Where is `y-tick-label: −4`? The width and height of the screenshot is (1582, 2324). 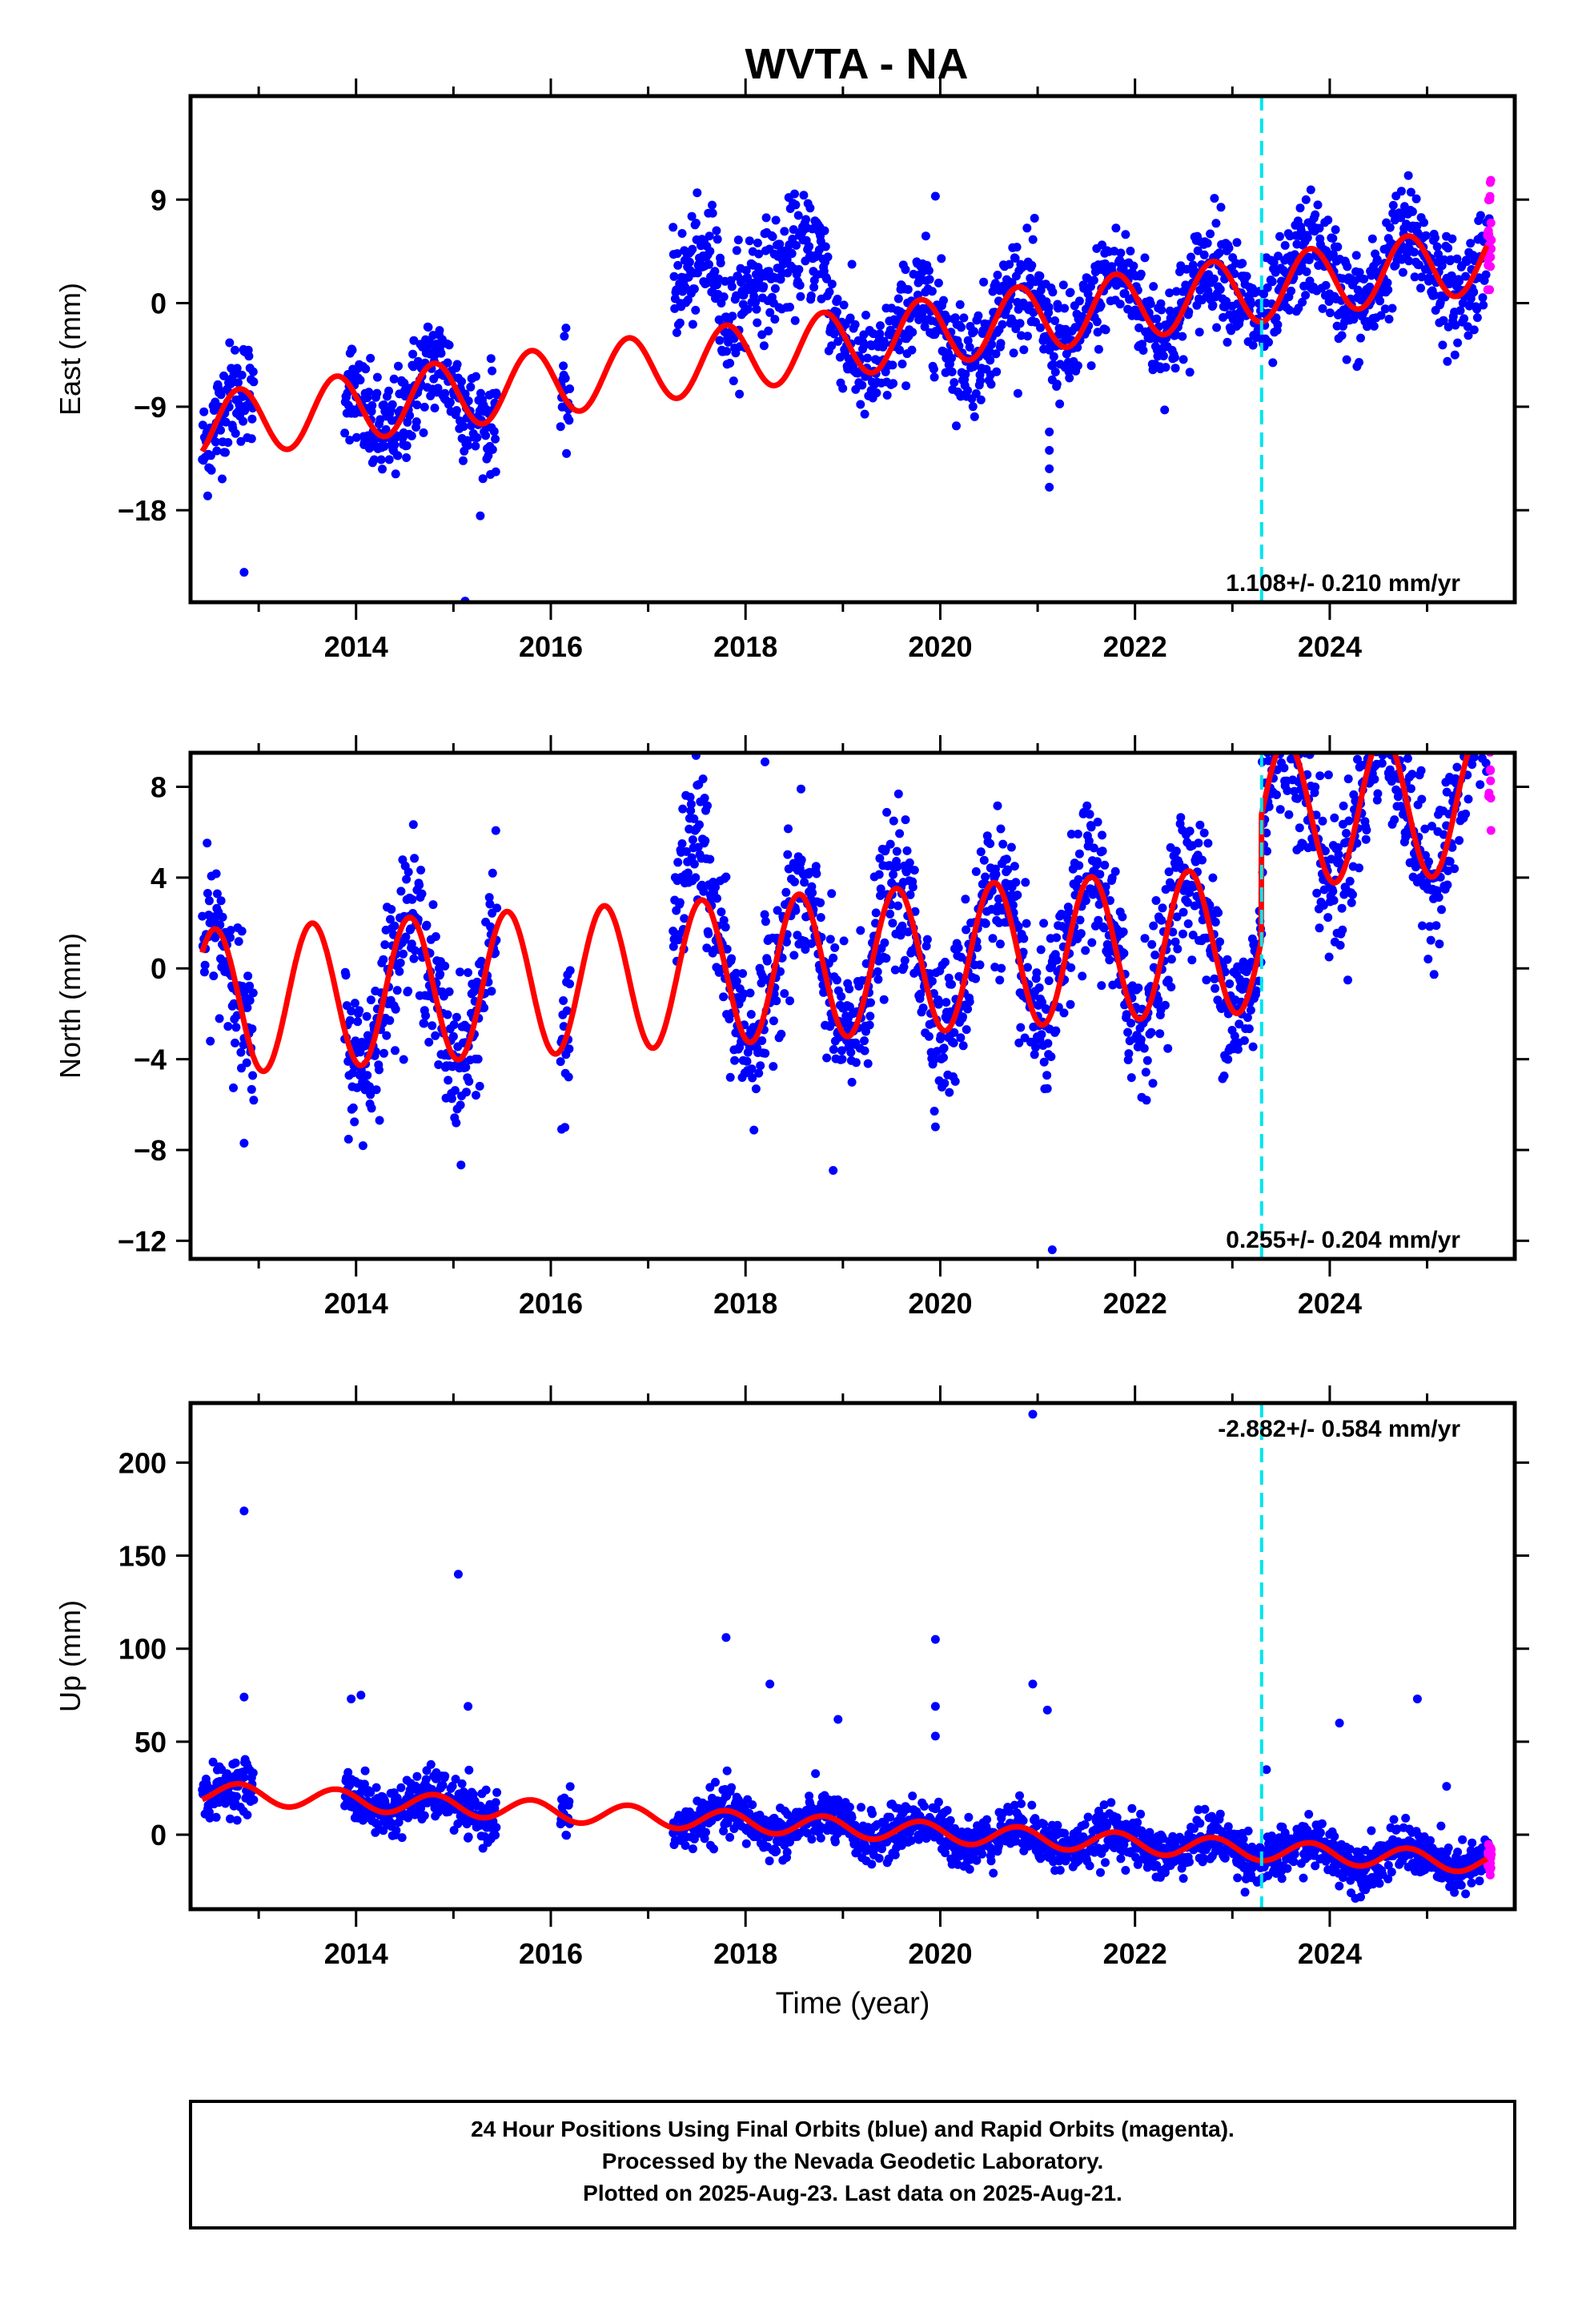
y-tick-label: −4 is located at coordinates (151, 1059).